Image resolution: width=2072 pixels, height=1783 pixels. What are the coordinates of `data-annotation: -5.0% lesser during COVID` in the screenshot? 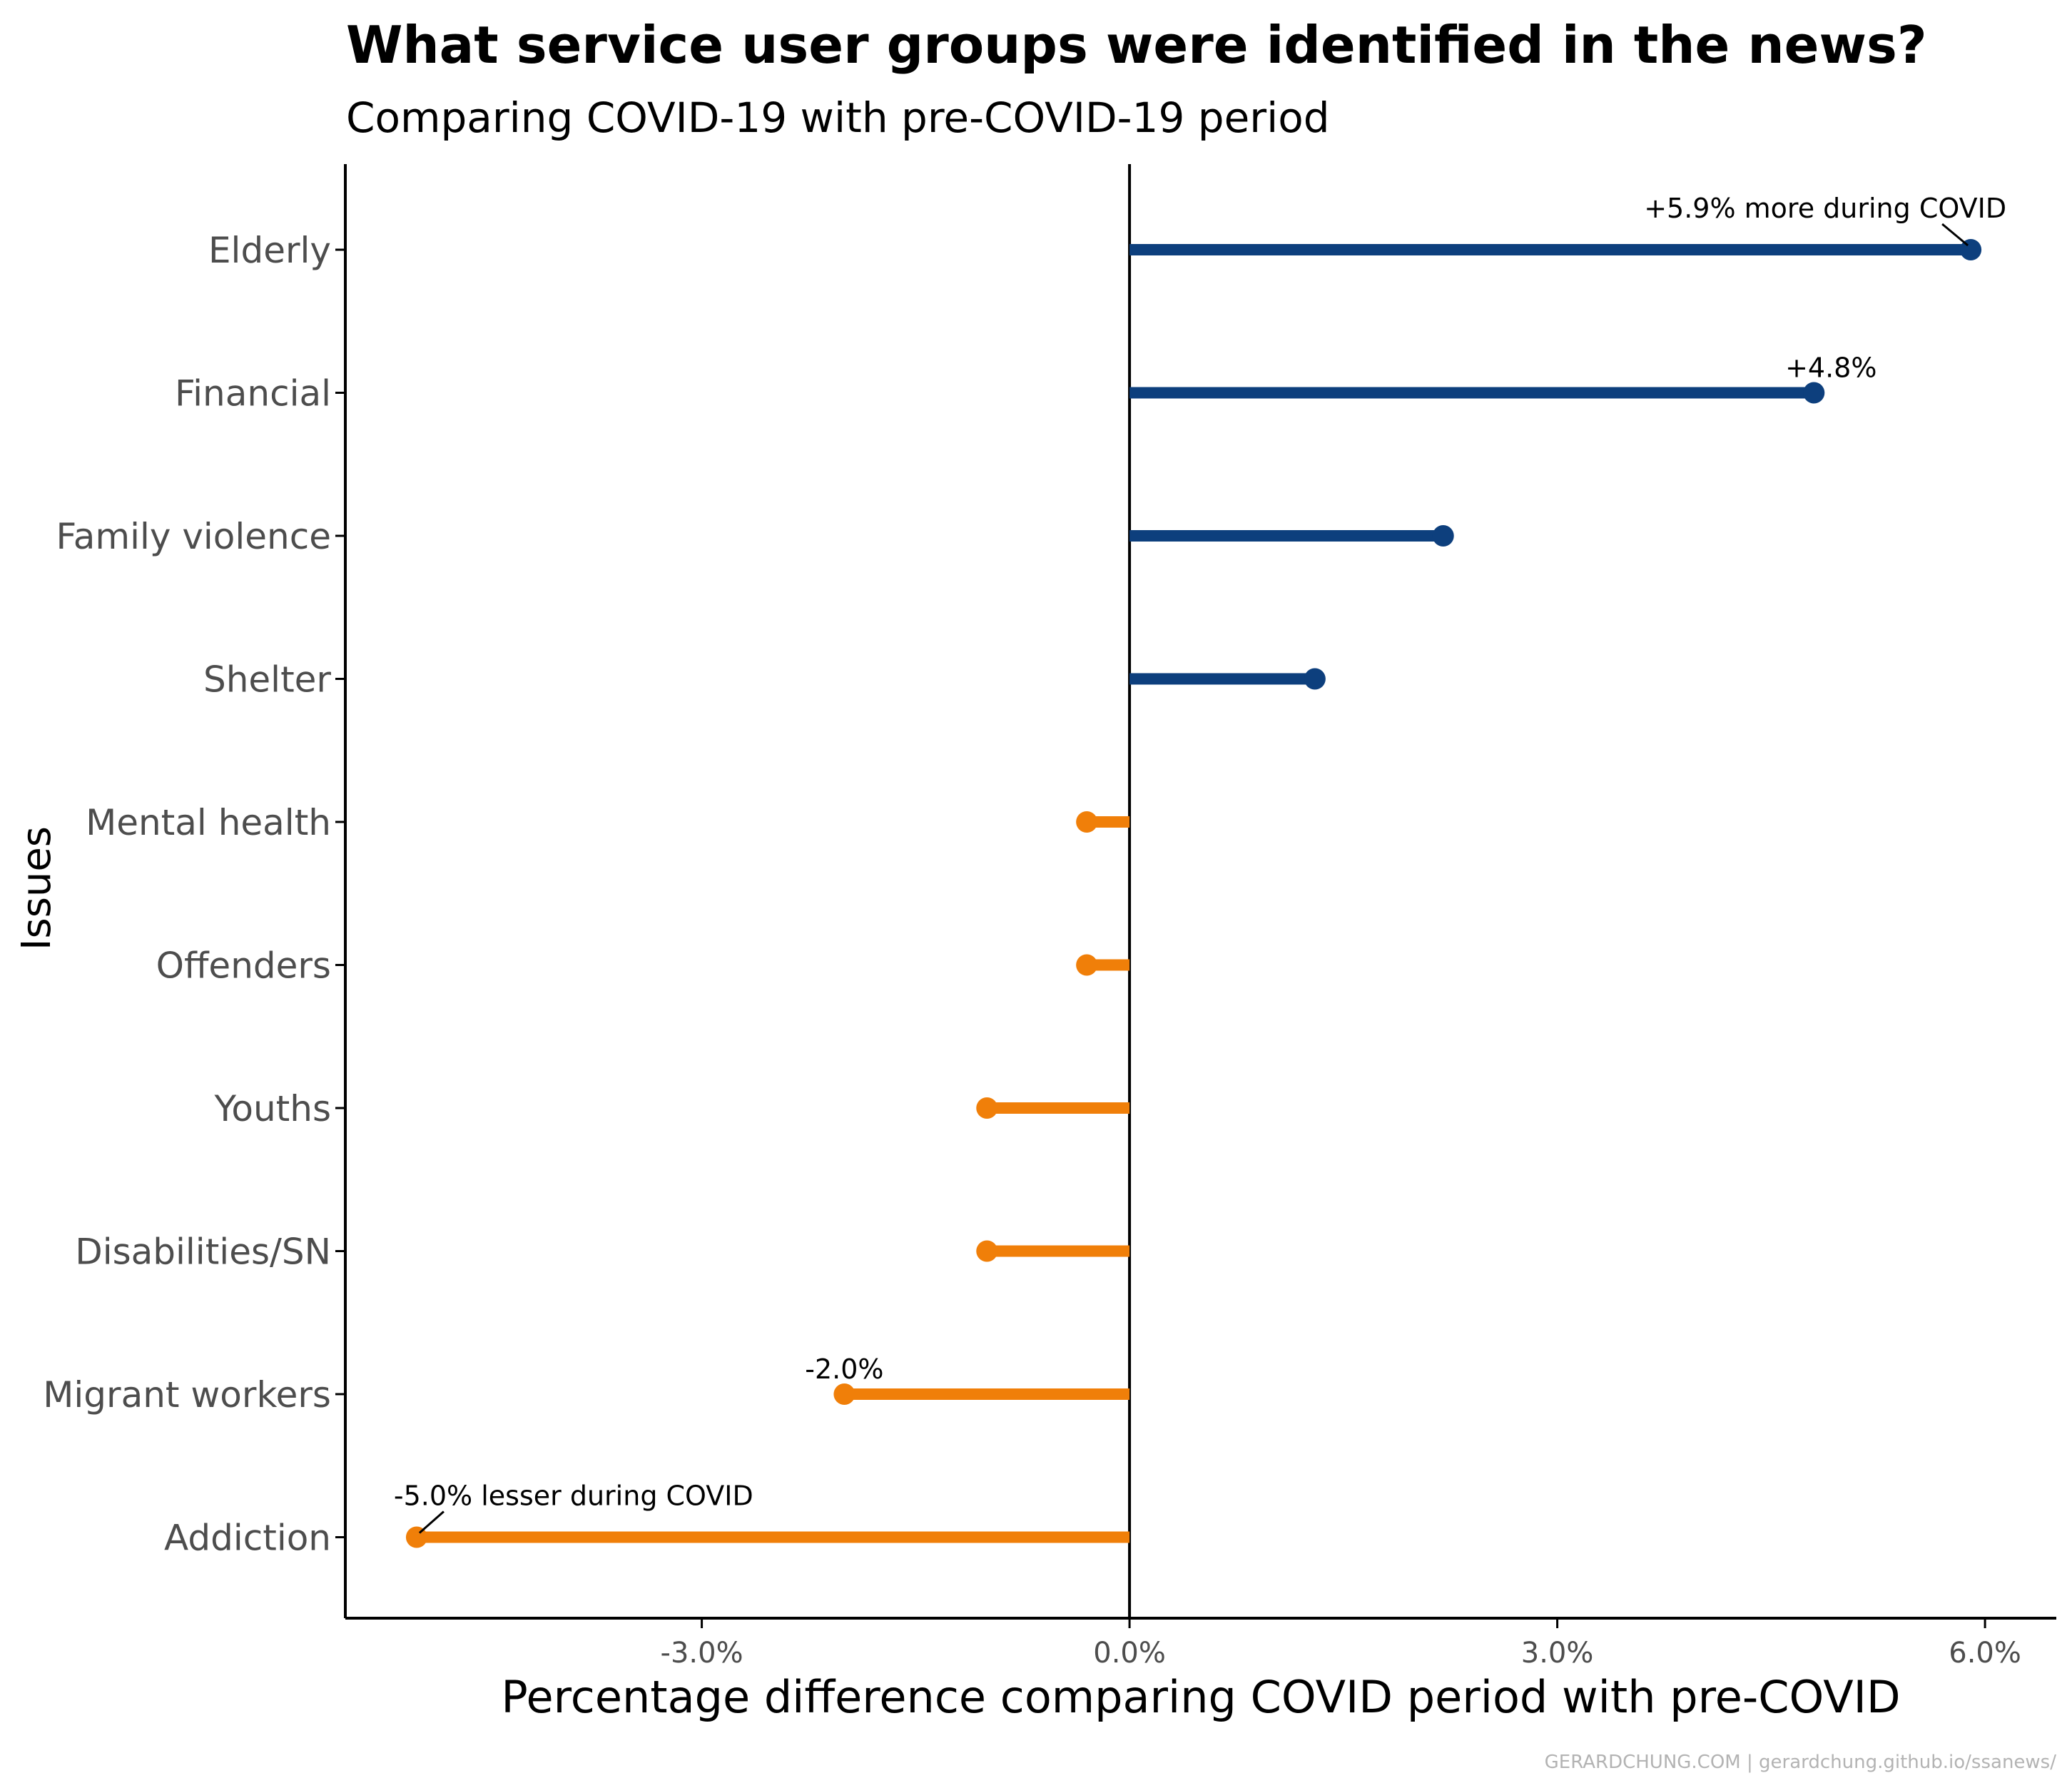 It's located at (573, 1496).